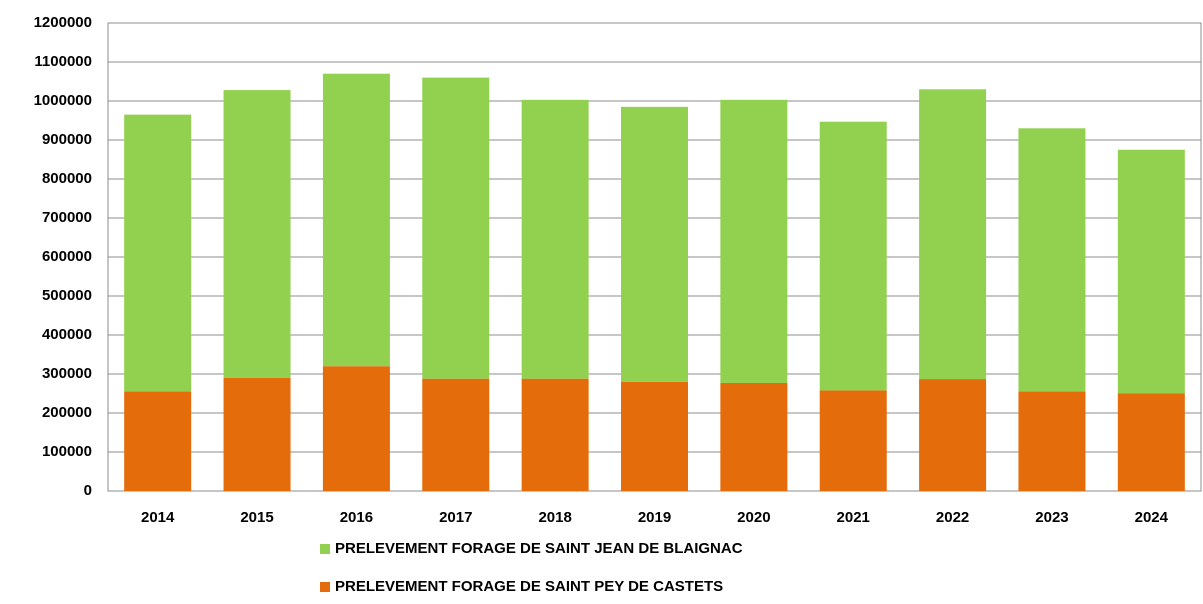  What do you see at coordinates (67, 334) in the screenshot?
I see `y-tick-label: 400000` at bounding box center [67, 334].